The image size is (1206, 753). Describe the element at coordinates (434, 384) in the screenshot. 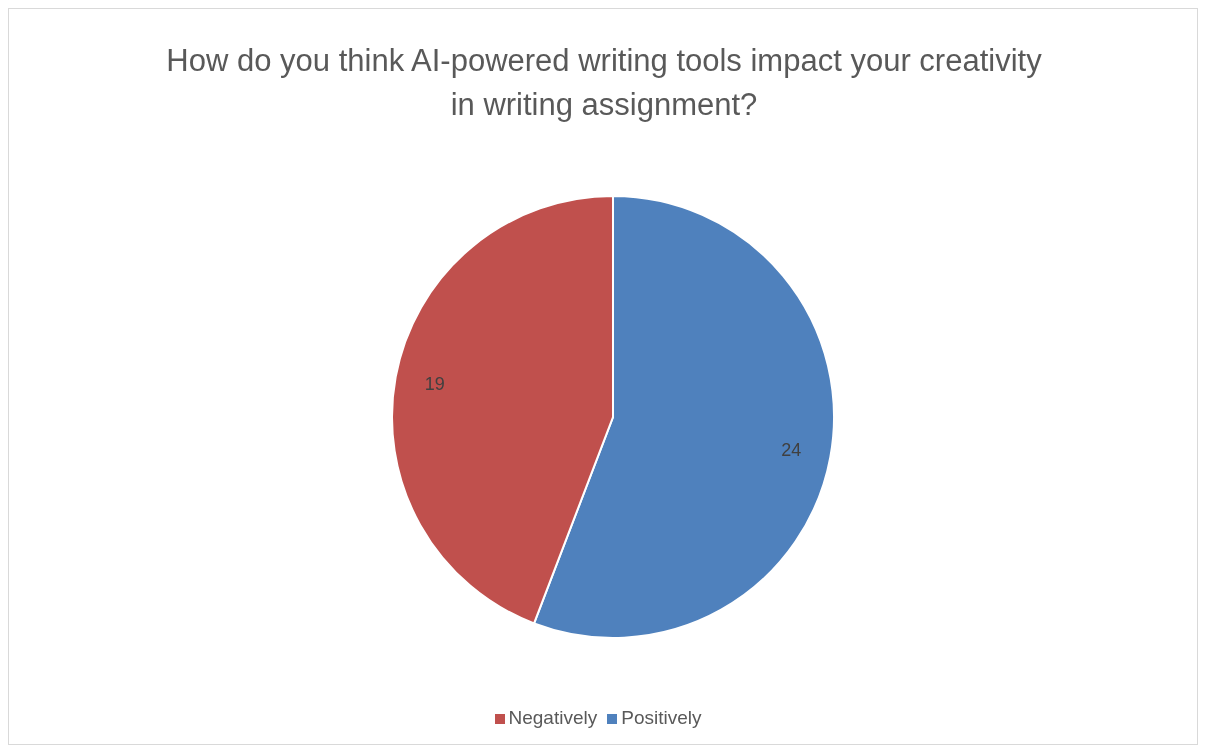

I see `data-label: 19` at that location.